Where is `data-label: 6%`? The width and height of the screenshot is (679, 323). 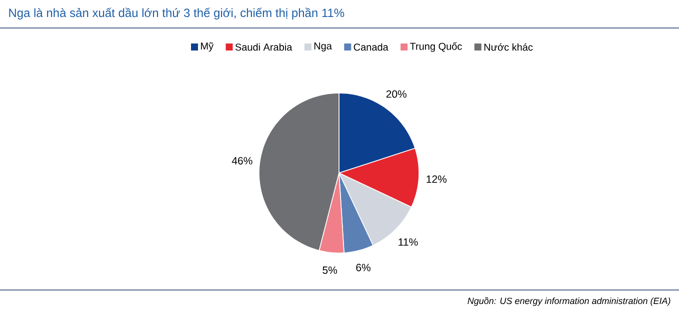
data-label: 6% is located at coordinates (363, 268).